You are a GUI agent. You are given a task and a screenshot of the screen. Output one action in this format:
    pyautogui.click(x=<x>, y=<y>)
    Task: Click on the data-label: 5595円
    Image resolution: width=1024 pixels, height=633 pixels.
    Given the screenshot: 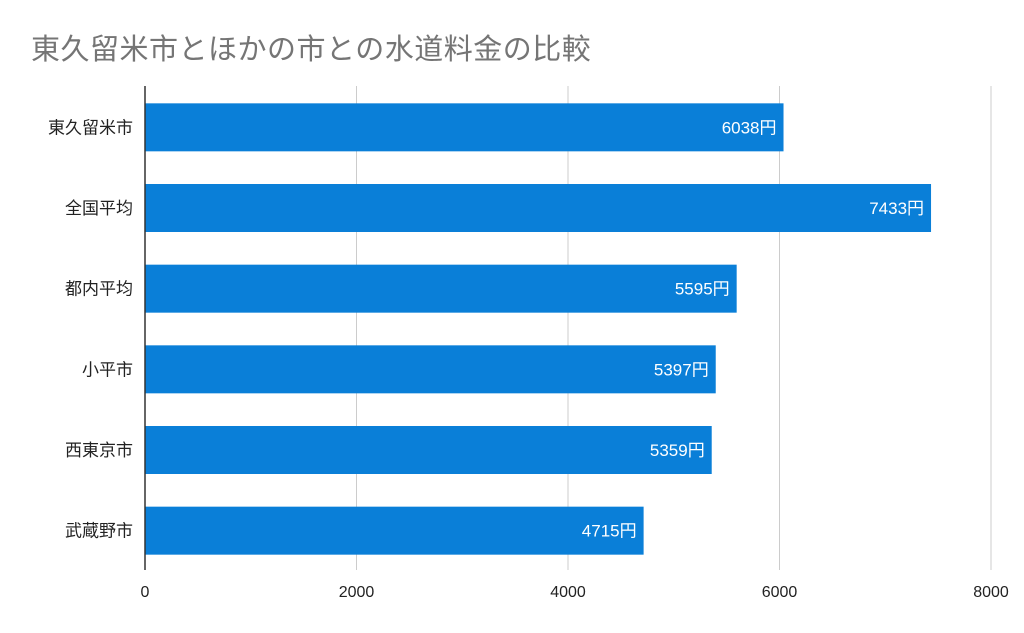 What is the action you would take?
    pyautogui.click(x=702, y=289)
    